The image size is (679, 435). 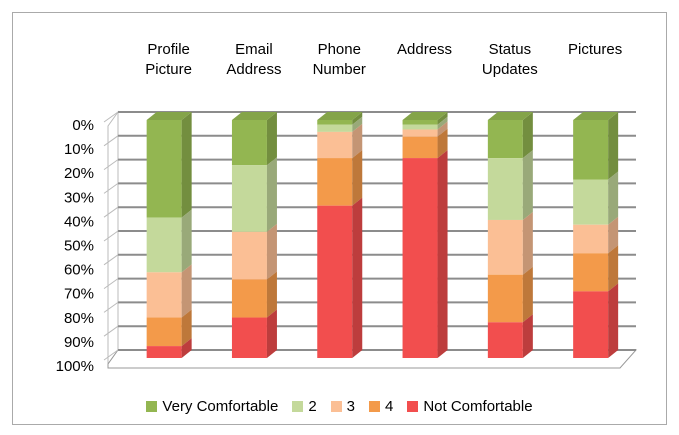 I want to click on y-tick-label: 50%, so click(x=79, y=245).